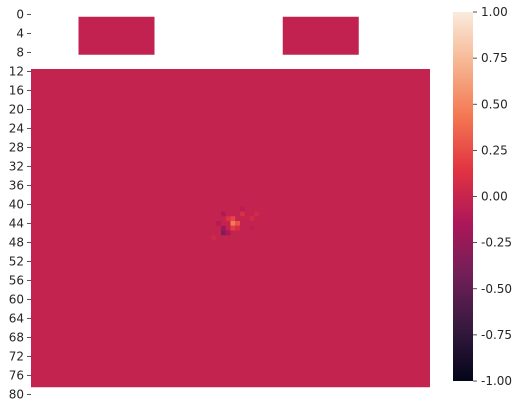 The height and width of the screenshot is (409, 526). Describe the element at coordinates (16, 261) in the screenshot. I see `y-tick-label: 52` at that location.